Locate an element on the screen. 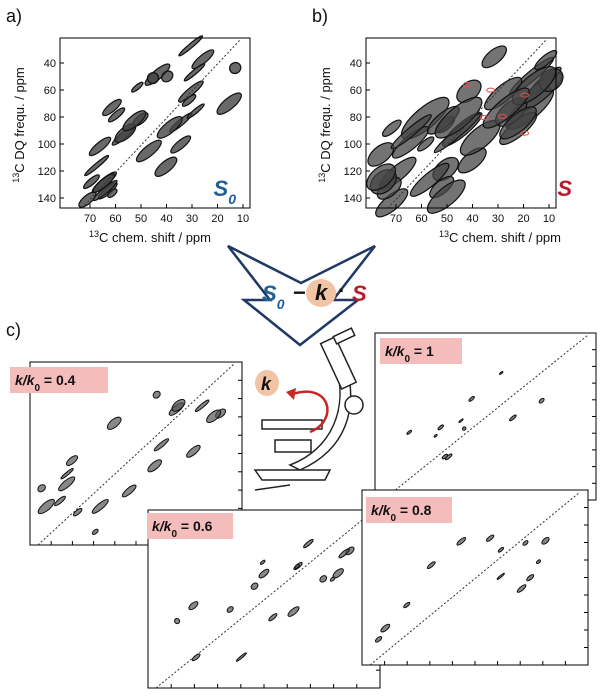 The width and height of the screenshot is (606, 697). panel-label: b) is located at coordinates (320, 16).